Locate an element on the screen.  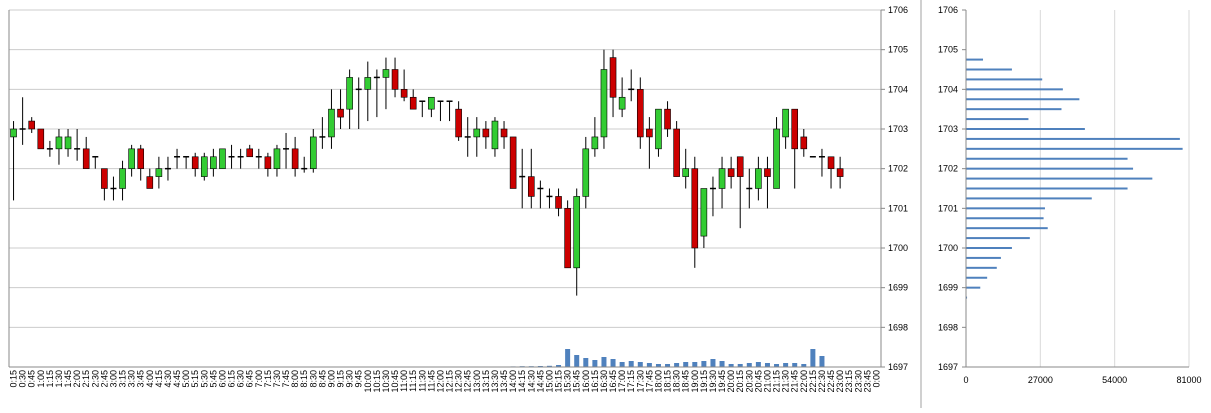
time-tick-label: 7:30 is located at coordinates (277, 379).